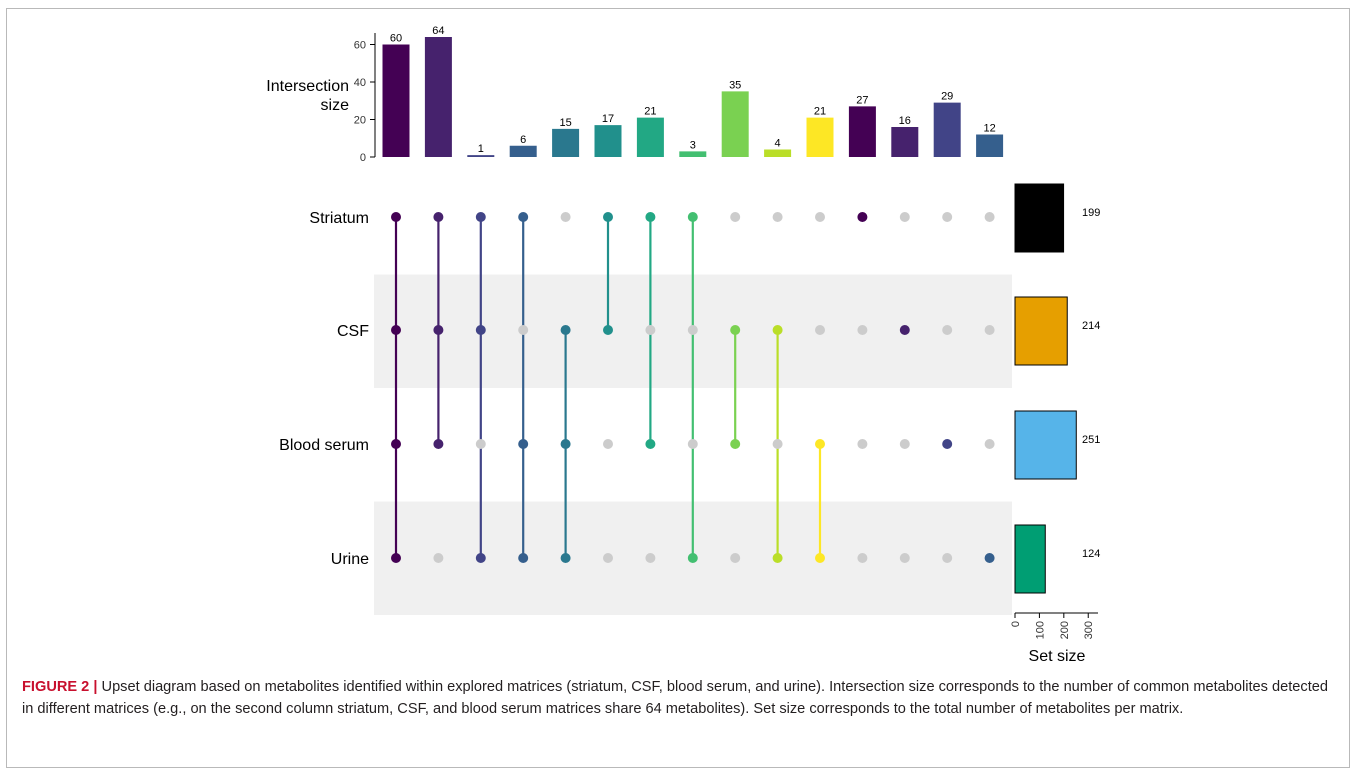  What do you see at coordinates (56, 687) in the screenshot?
I see `figure-label: FIGURE 2` at bounding box center [56, 687].